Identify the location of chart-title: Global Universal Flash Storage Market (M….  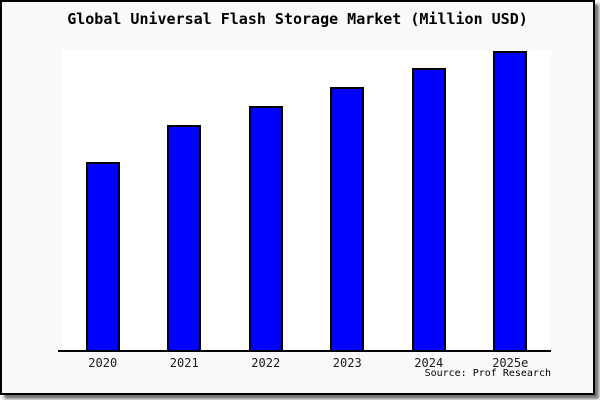
(297, 19).